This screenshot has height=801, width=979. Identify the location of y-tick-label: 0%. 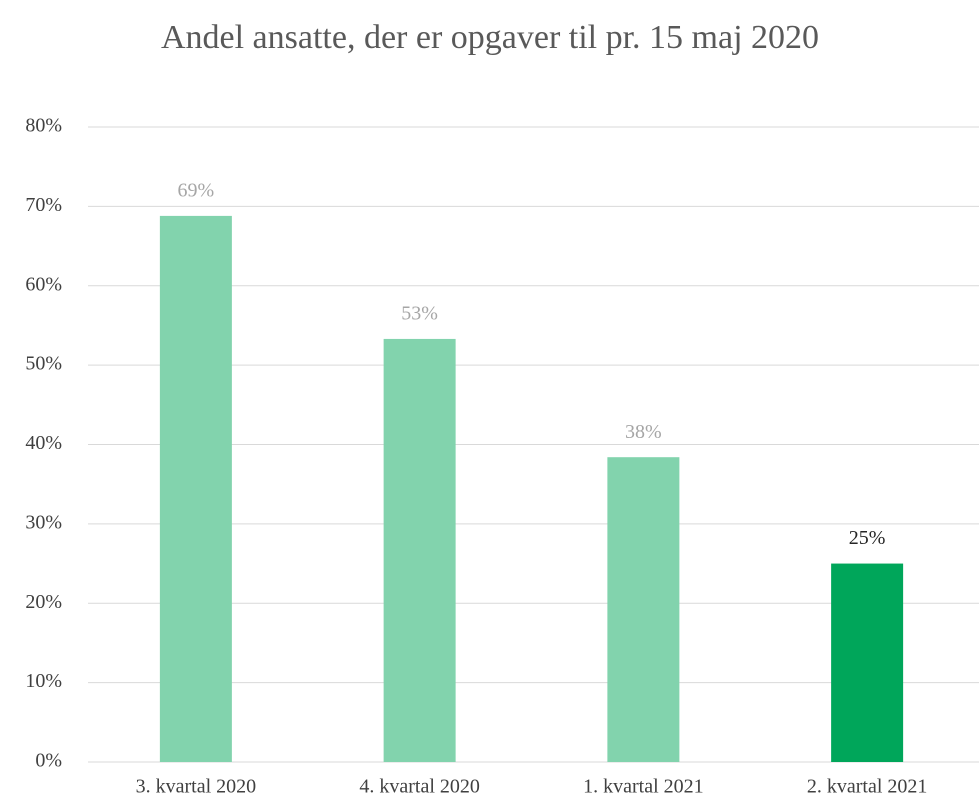
(48, 761).